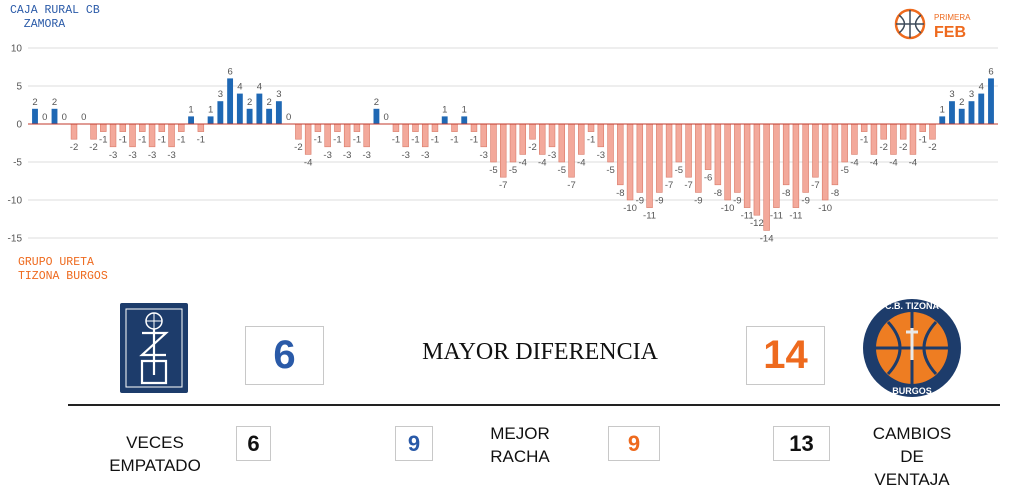 Image resolution: width=1024 pixels, height=491 pixels. I want to click on y-tick-label: 0, so click(19, 125).